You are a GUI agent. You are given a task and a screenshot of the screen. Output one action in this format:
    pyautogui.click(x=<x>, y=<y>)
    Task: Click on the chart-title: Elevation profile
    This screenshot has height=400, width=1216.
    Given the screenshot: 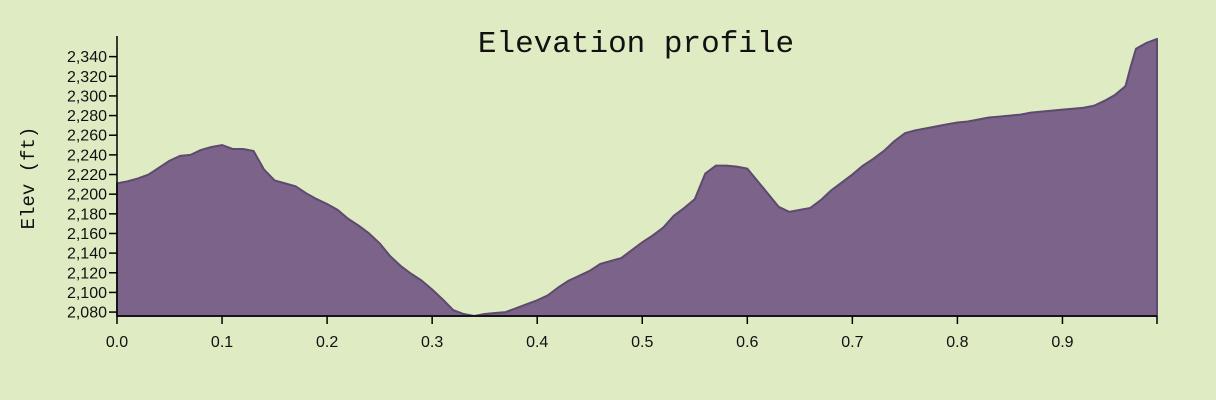 What is the action you would take?
    pyautogui.click(x=636, y=44)
    